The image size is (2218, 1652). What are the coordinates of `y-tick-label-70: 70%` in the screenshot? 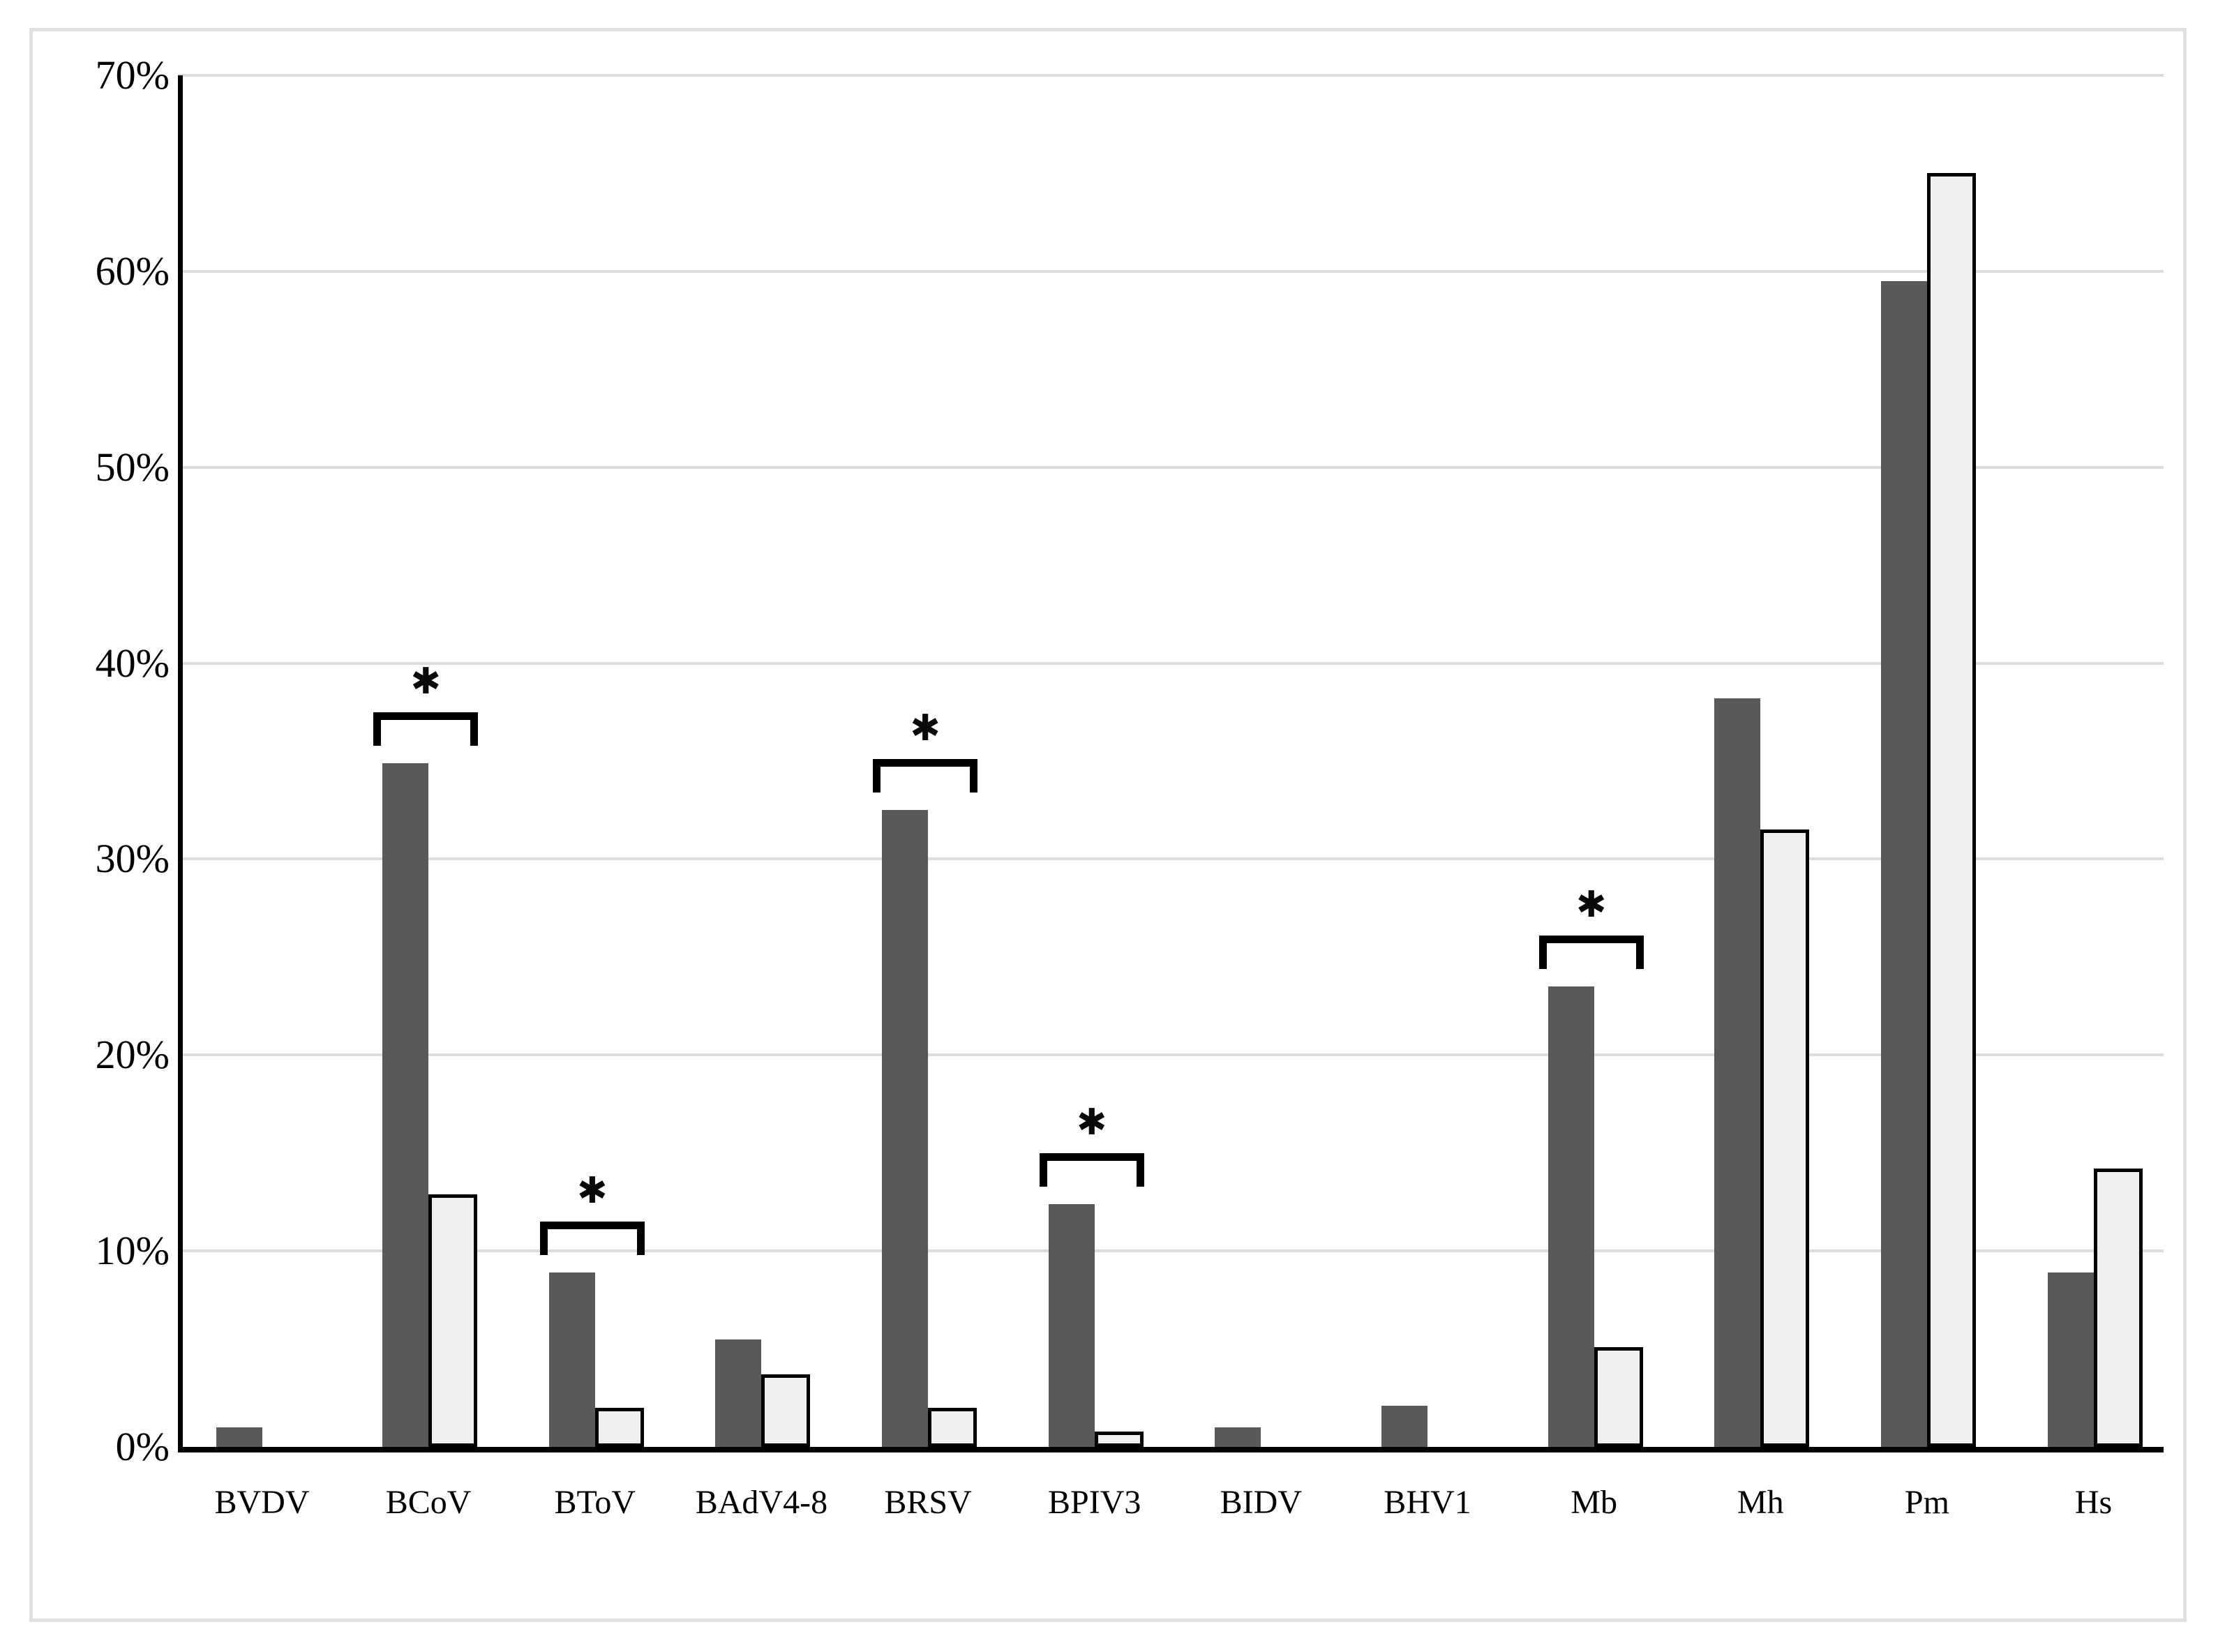 It's located at (132, 75).